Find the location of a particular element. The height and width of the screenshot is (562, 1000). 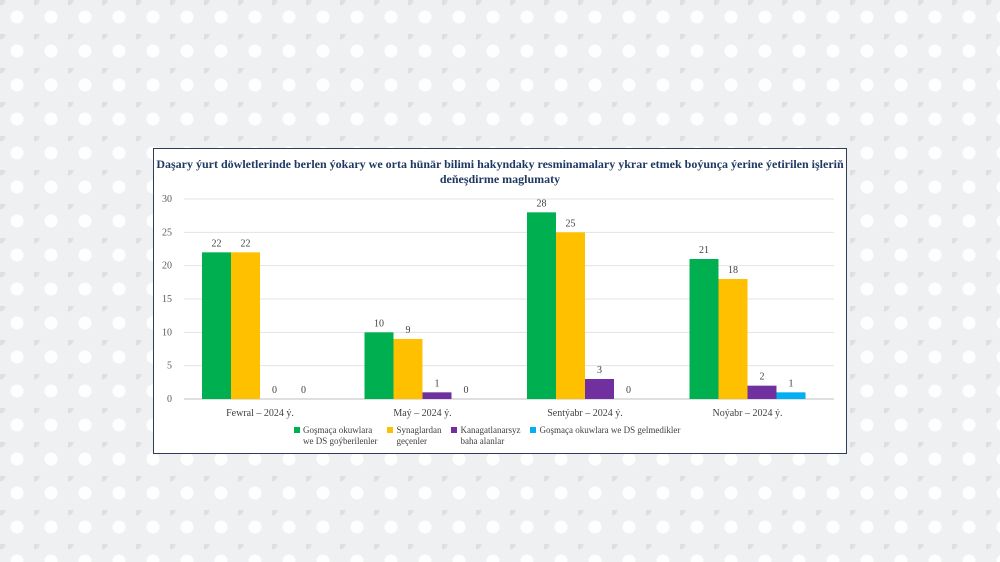

legend-label: Goşmaça okuwlara we DS gelmedikler is located at coordinates (610, 430).